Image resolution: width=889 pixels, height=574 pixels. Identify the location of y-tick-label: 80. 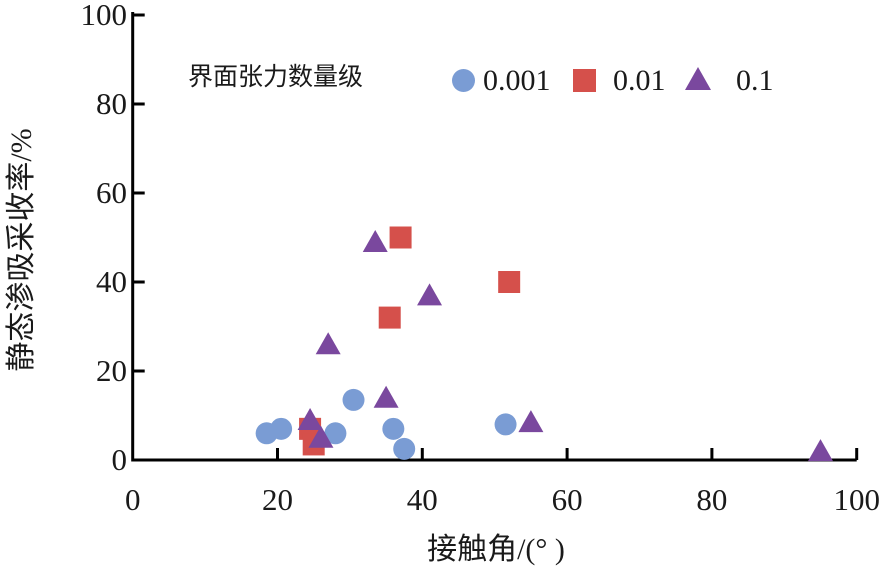
(111, 103).